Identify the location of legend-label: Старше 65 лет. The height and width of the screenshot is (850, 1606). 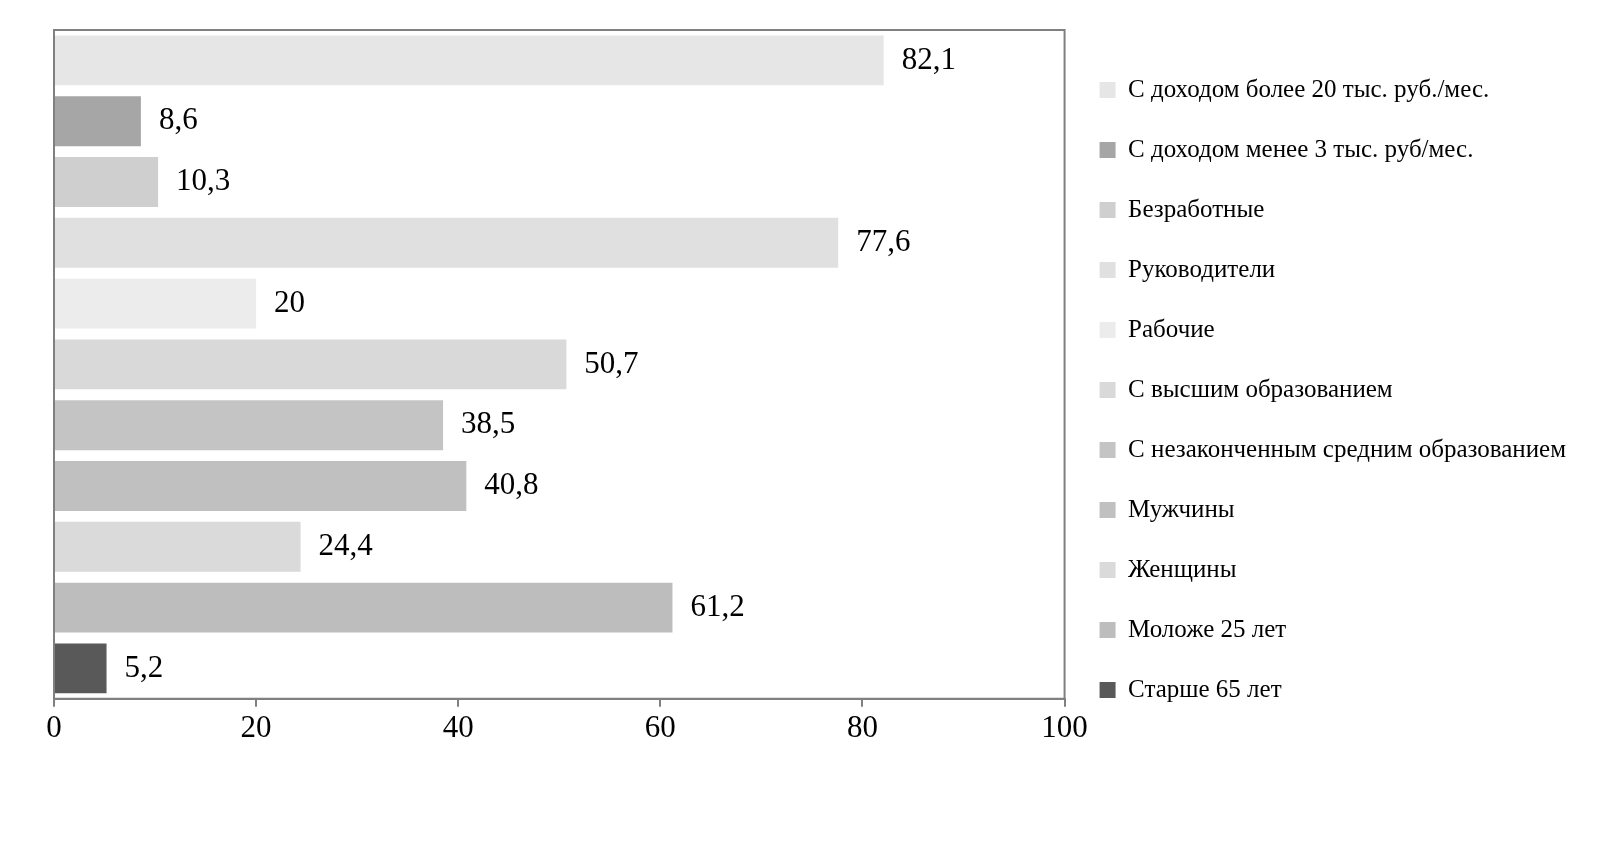
(1205, 688).